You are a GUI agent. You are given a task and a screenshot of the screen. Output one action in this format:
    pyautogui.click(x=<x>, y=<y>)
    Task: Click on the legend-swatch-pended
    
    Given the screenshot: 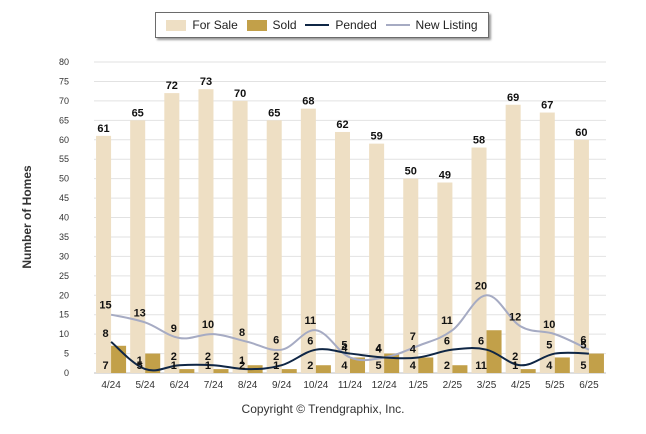 What is the action you would take?
    pyautogui.click(x=317, y=25)
    